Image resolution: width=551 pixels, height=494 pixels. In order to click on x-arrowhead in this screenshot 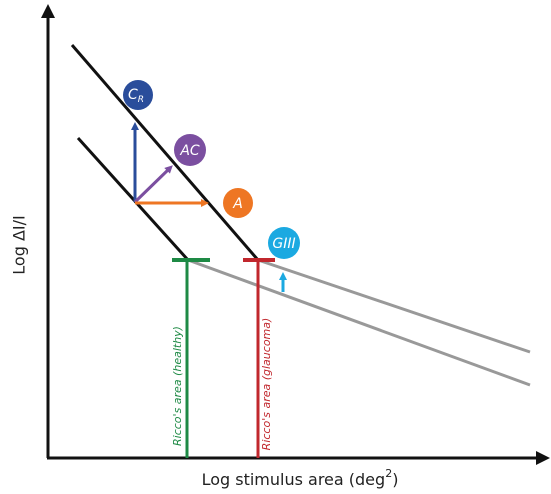, I will do `click(543, 458)`.